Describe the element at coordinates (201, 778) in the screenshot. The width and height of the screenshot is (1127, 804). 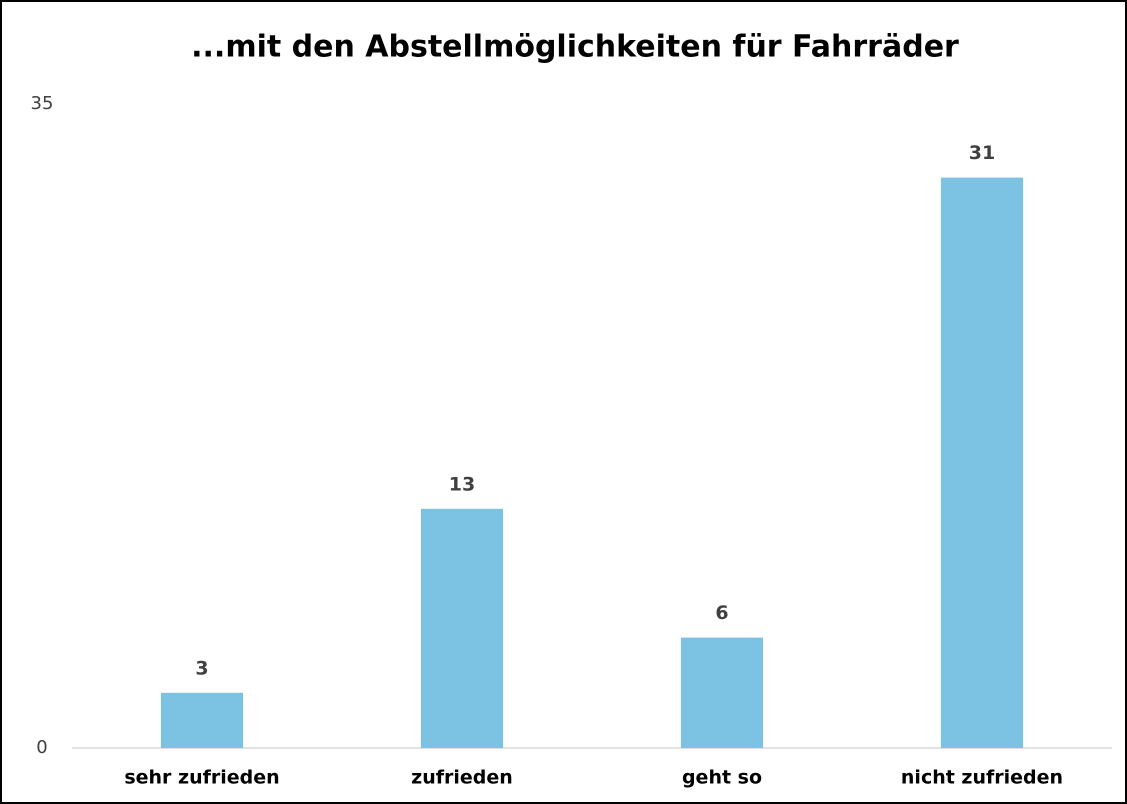
I see `x-tick-label: sehr zufrieden` at that location.